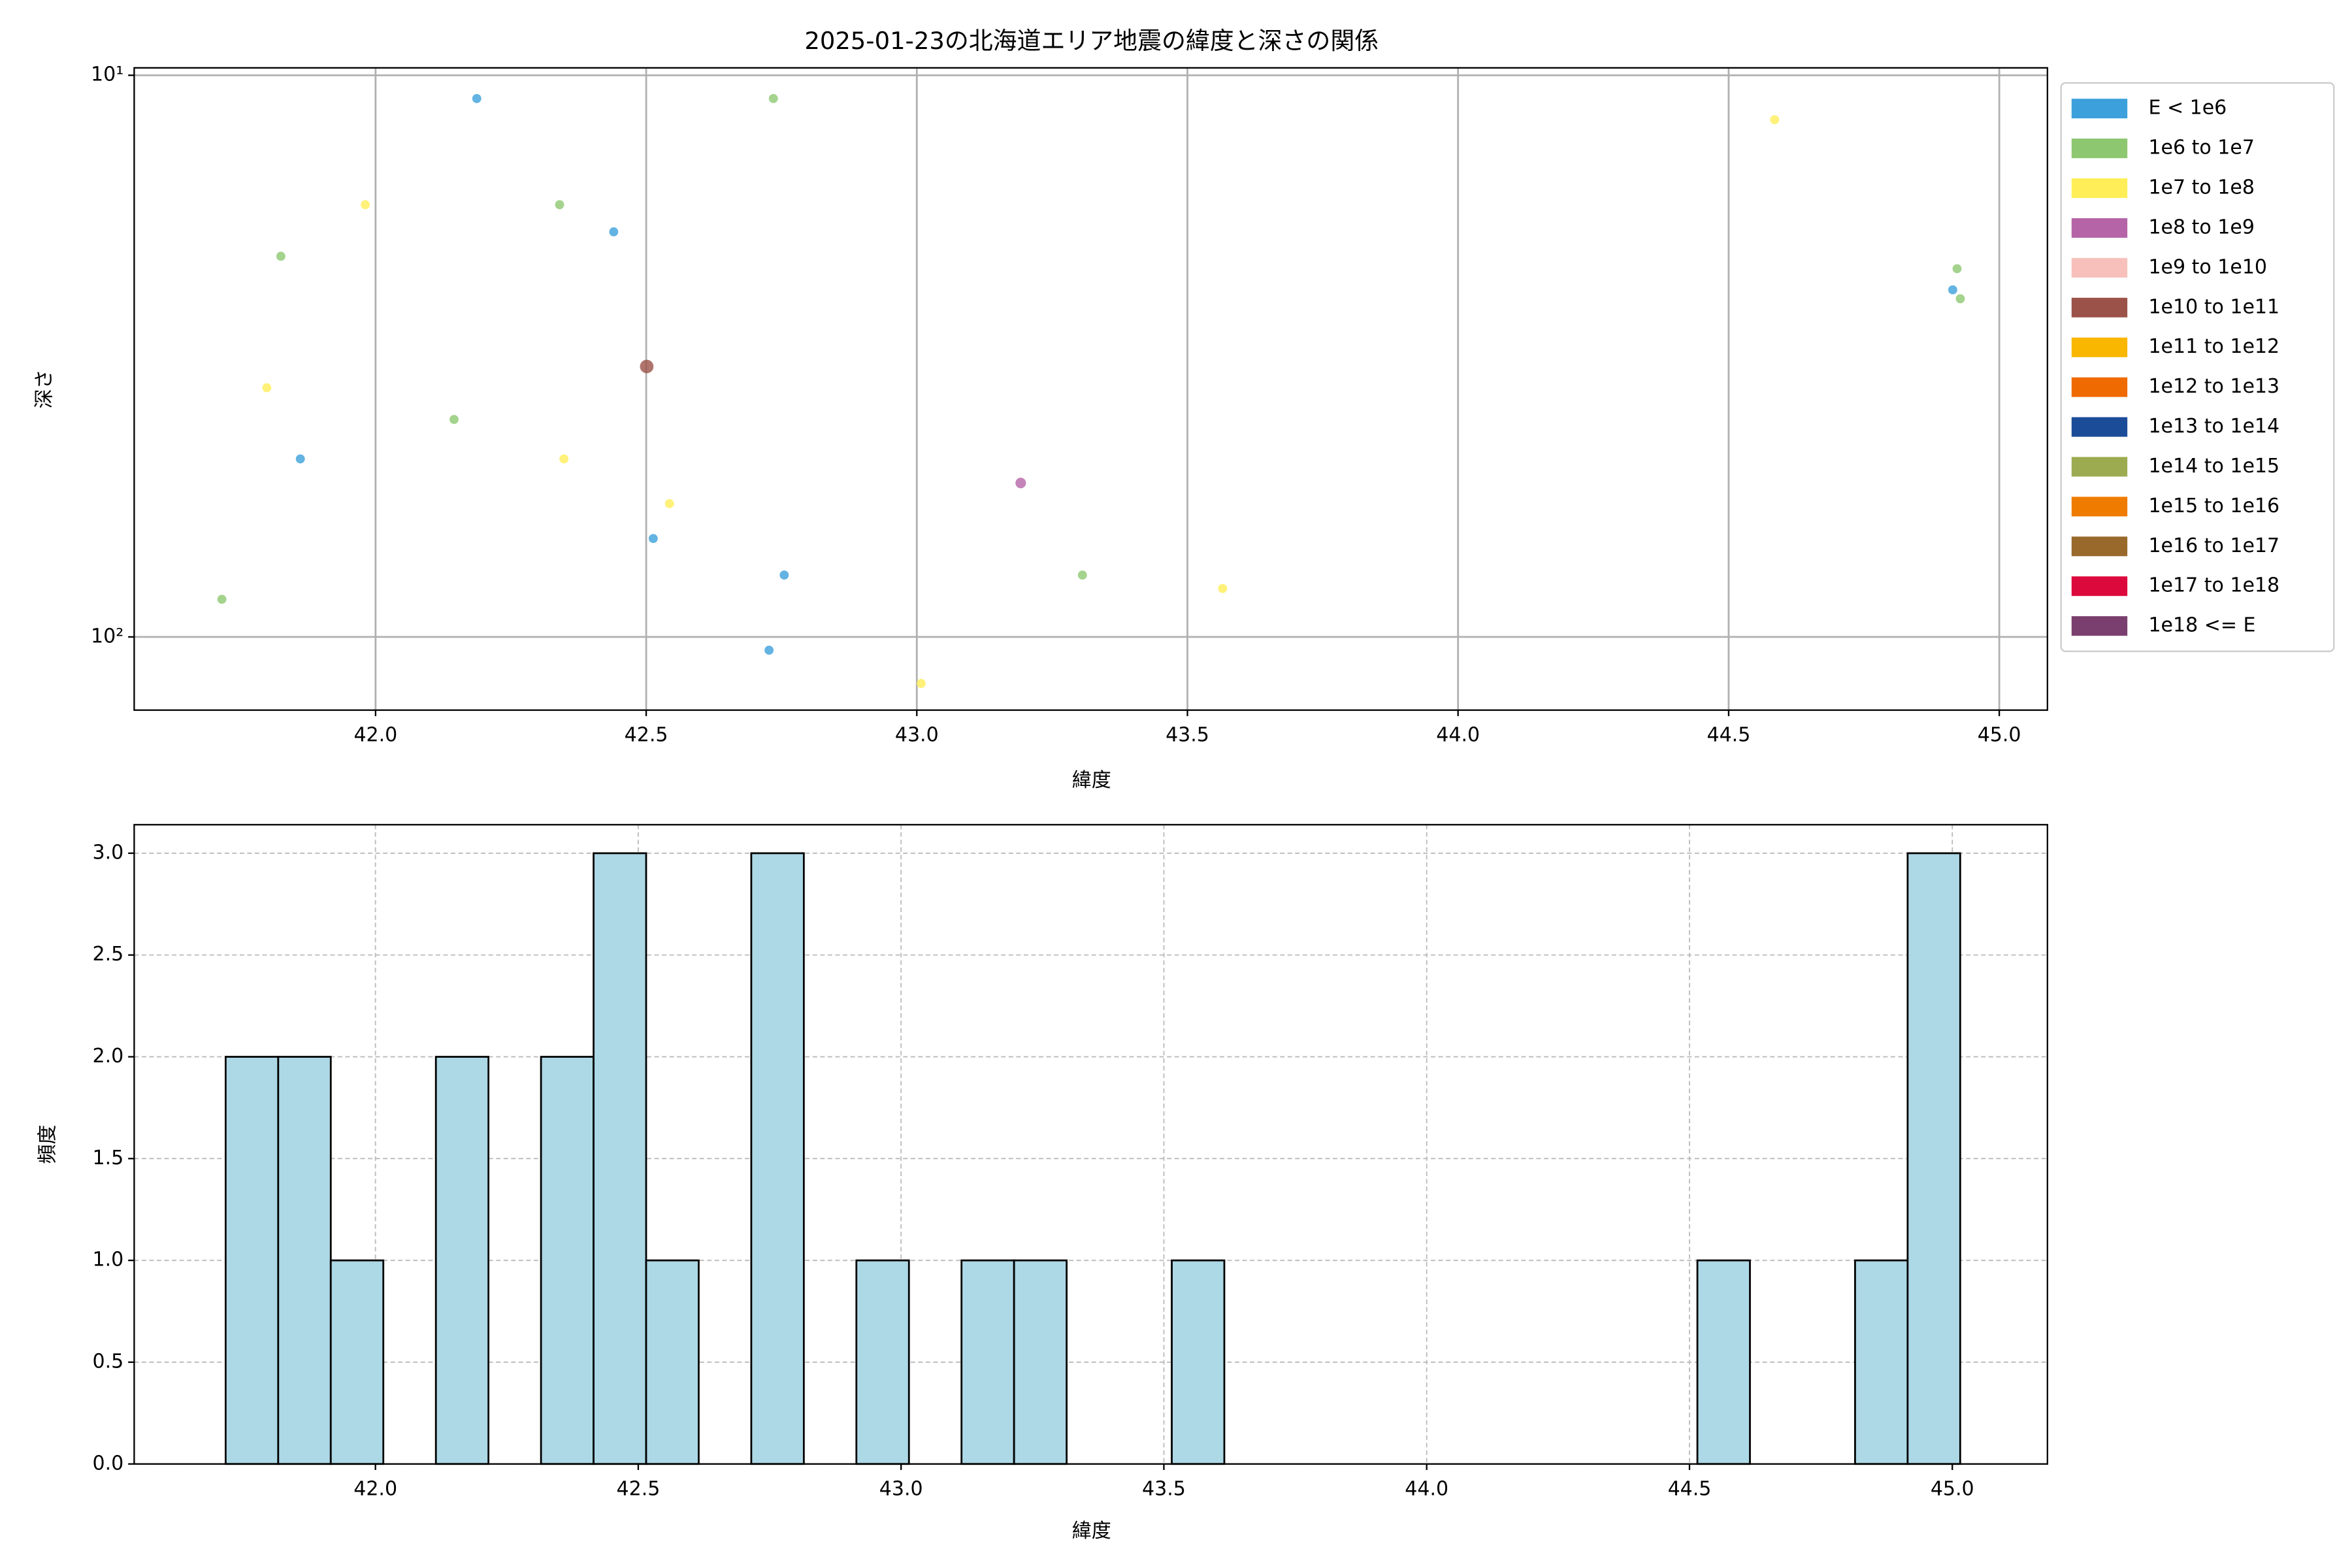 This screenshot has width=2352, height=1568. Describe the element at coordinates (108, 1056) in the screenshot. I see `y-tick-label: 2.0` at that location.